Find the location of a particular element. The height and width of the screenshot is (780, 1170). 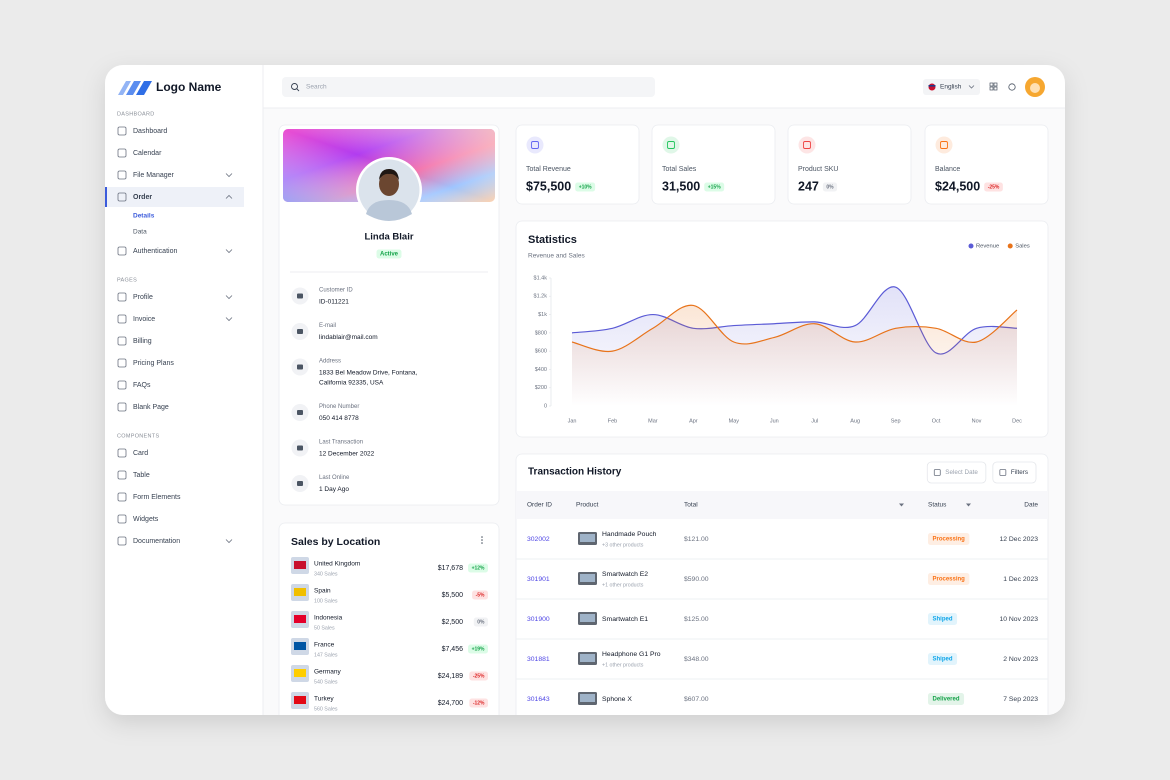

refresh-icon is located at coordinates (1012, 87).